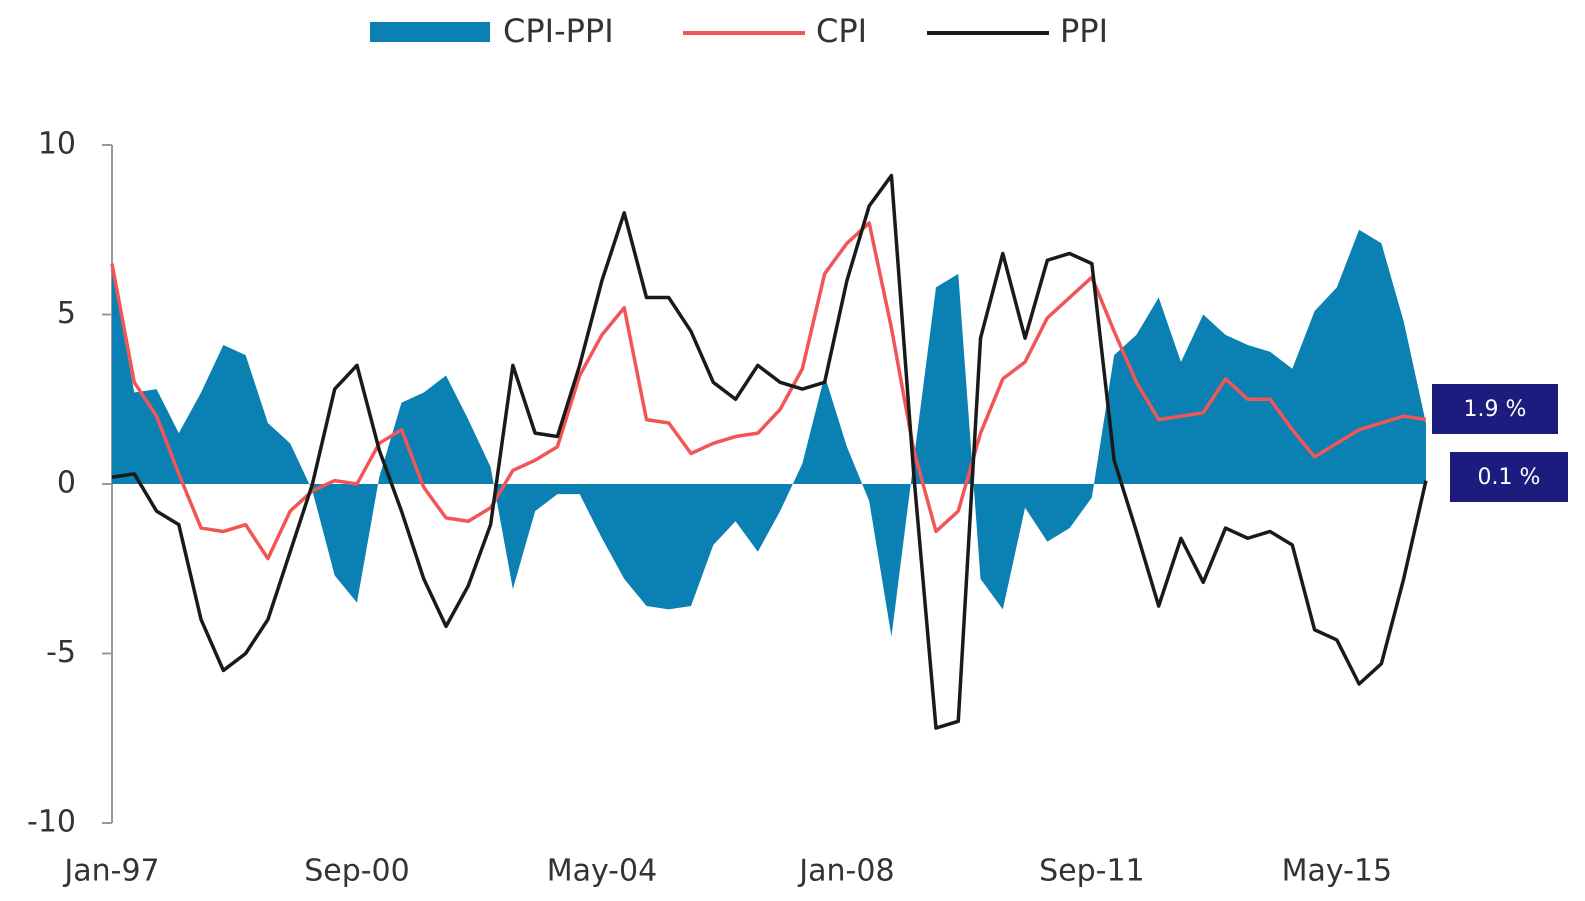  What do you see at coordinates (841, 31) in the screenshot?
I see `legend-label: CPI` at bounding box center [841, 31].